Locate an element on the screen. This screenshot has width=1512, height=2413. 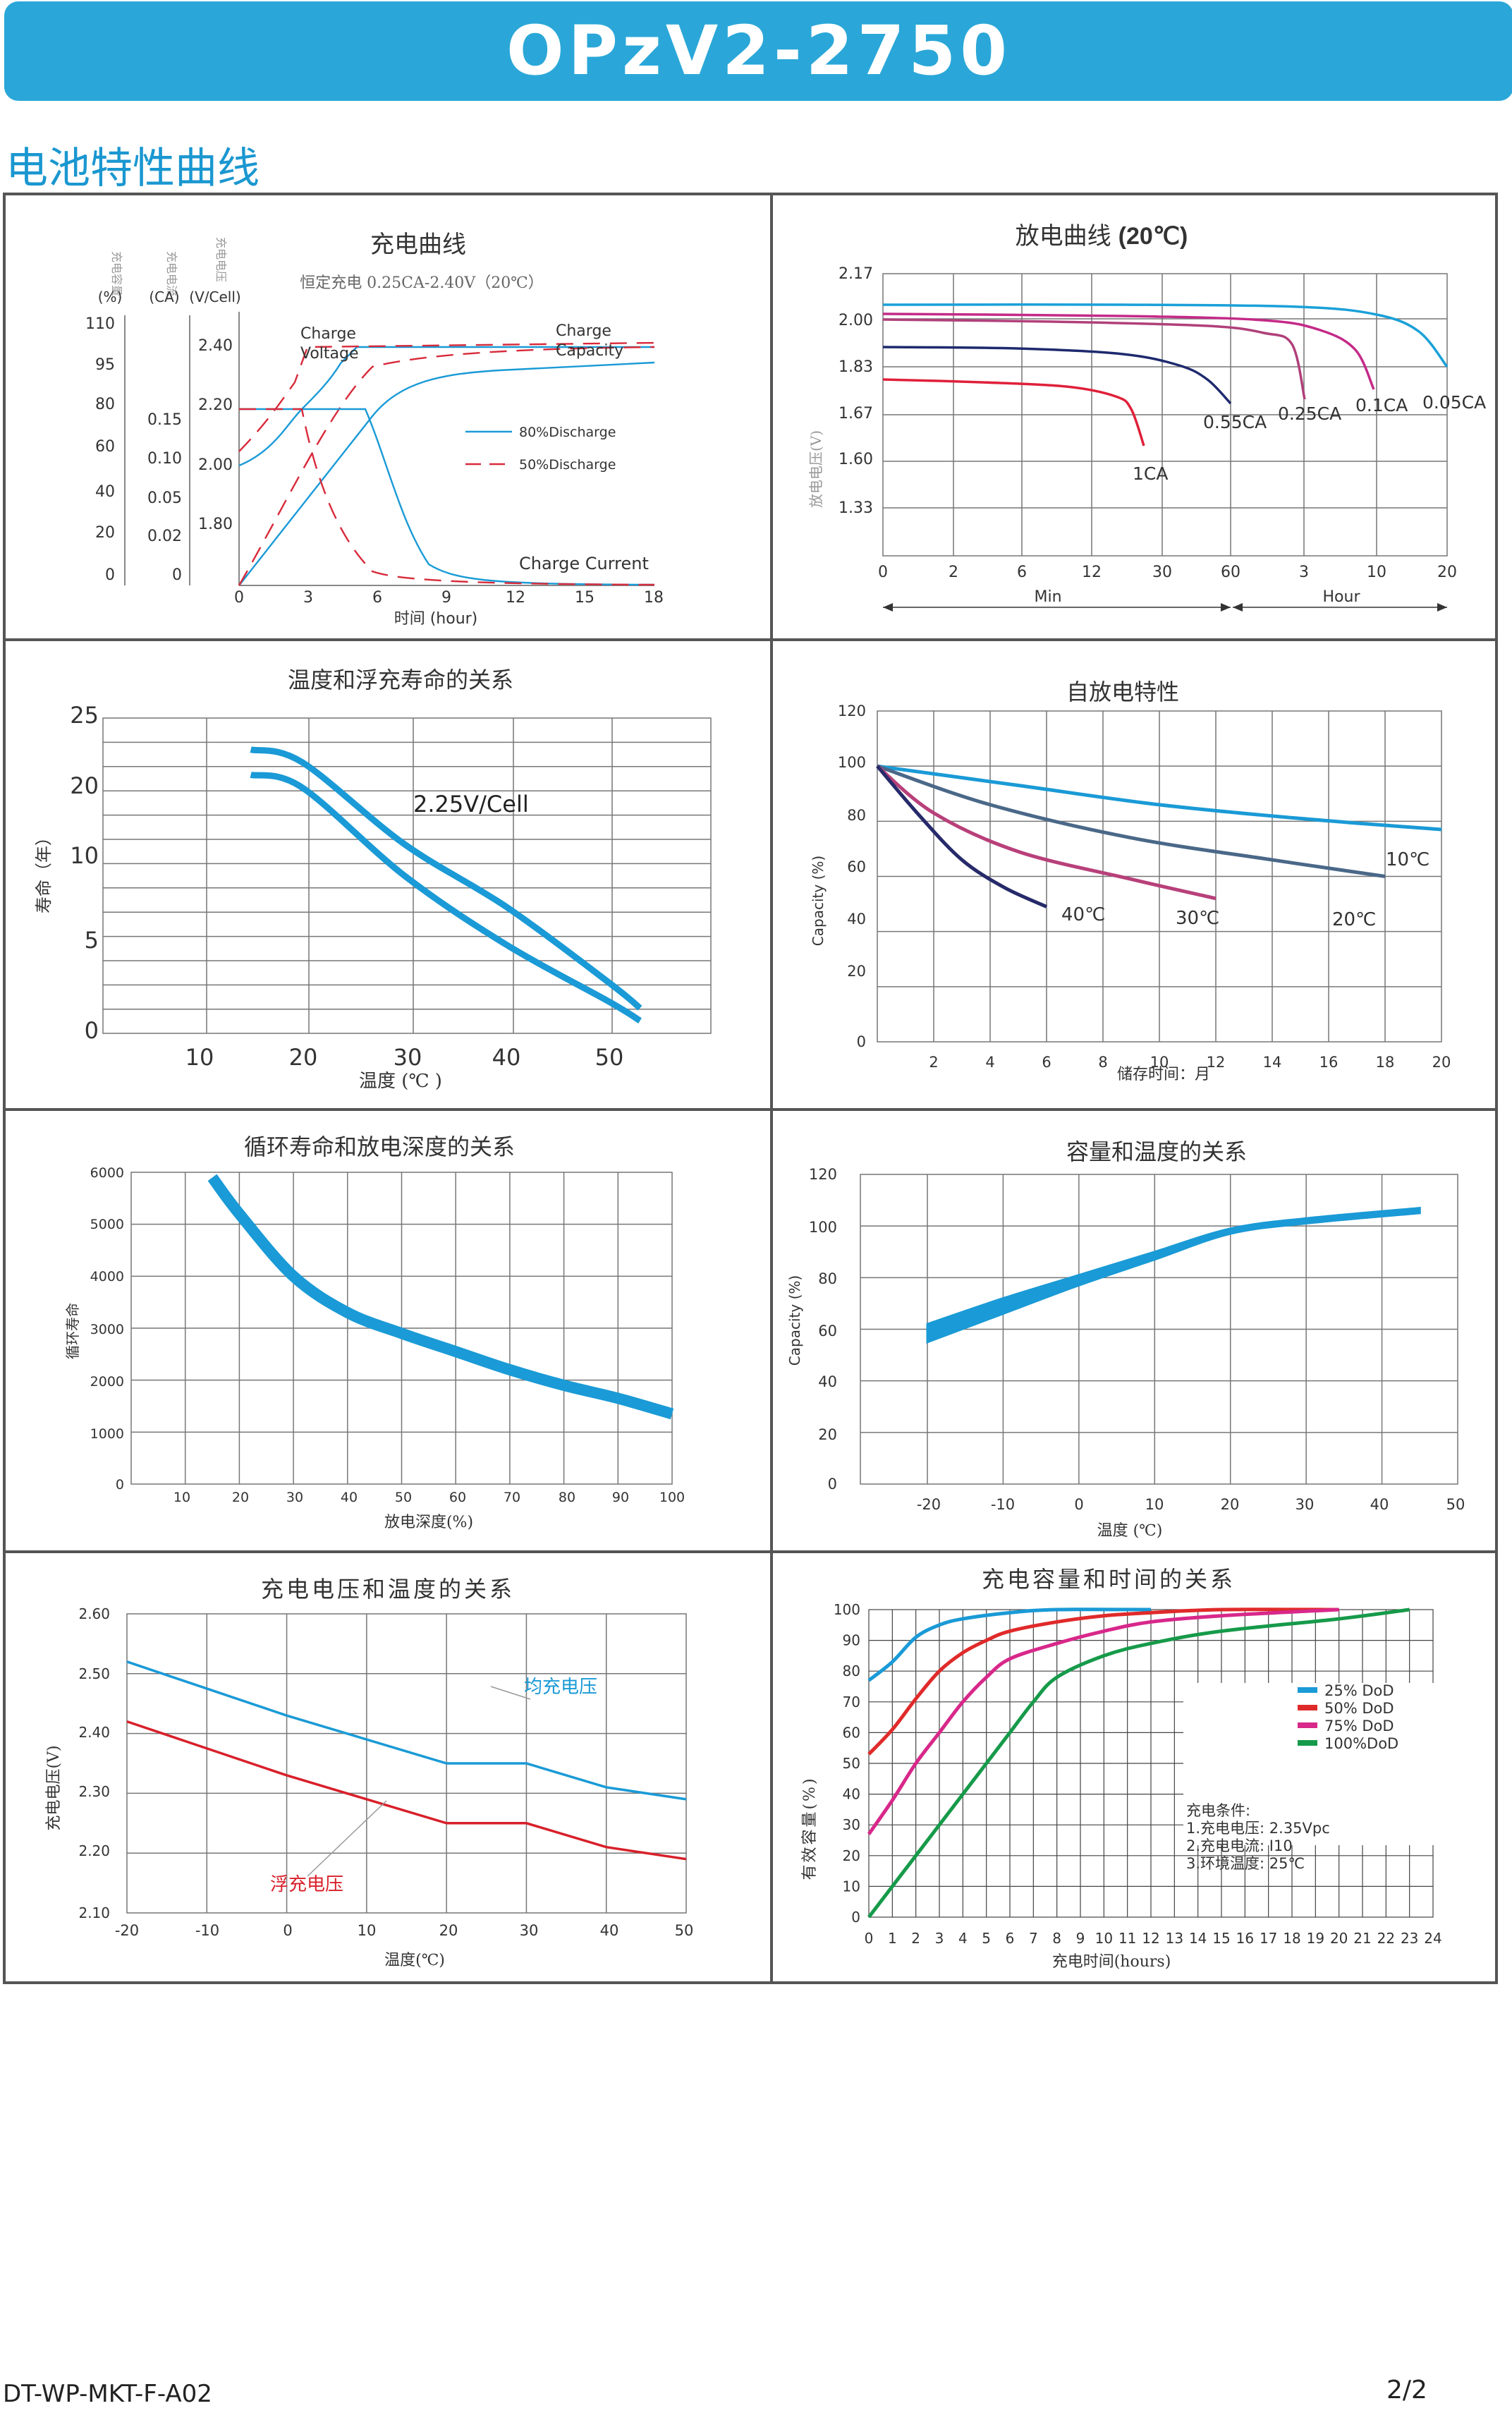
y-tick: 5000 is located at coordinates (107, 1224).